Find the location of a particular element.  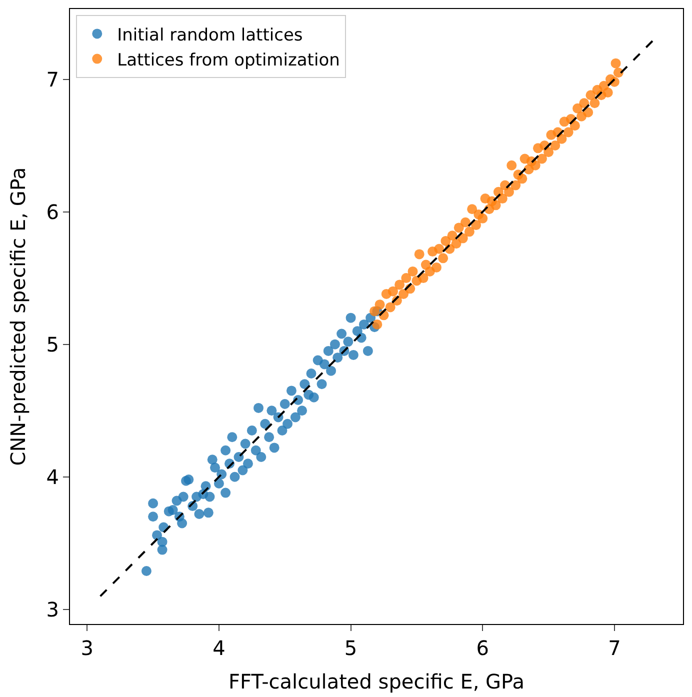

x-tick-label: 5 is located at coordinates (351, 648).